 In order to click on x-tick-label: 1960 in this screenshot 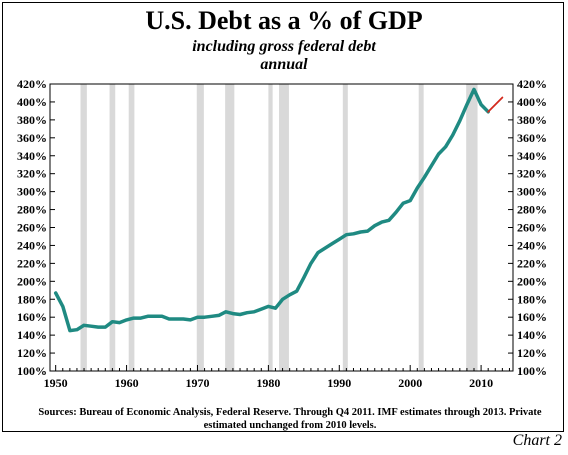, I will do `click(127, 383)`.